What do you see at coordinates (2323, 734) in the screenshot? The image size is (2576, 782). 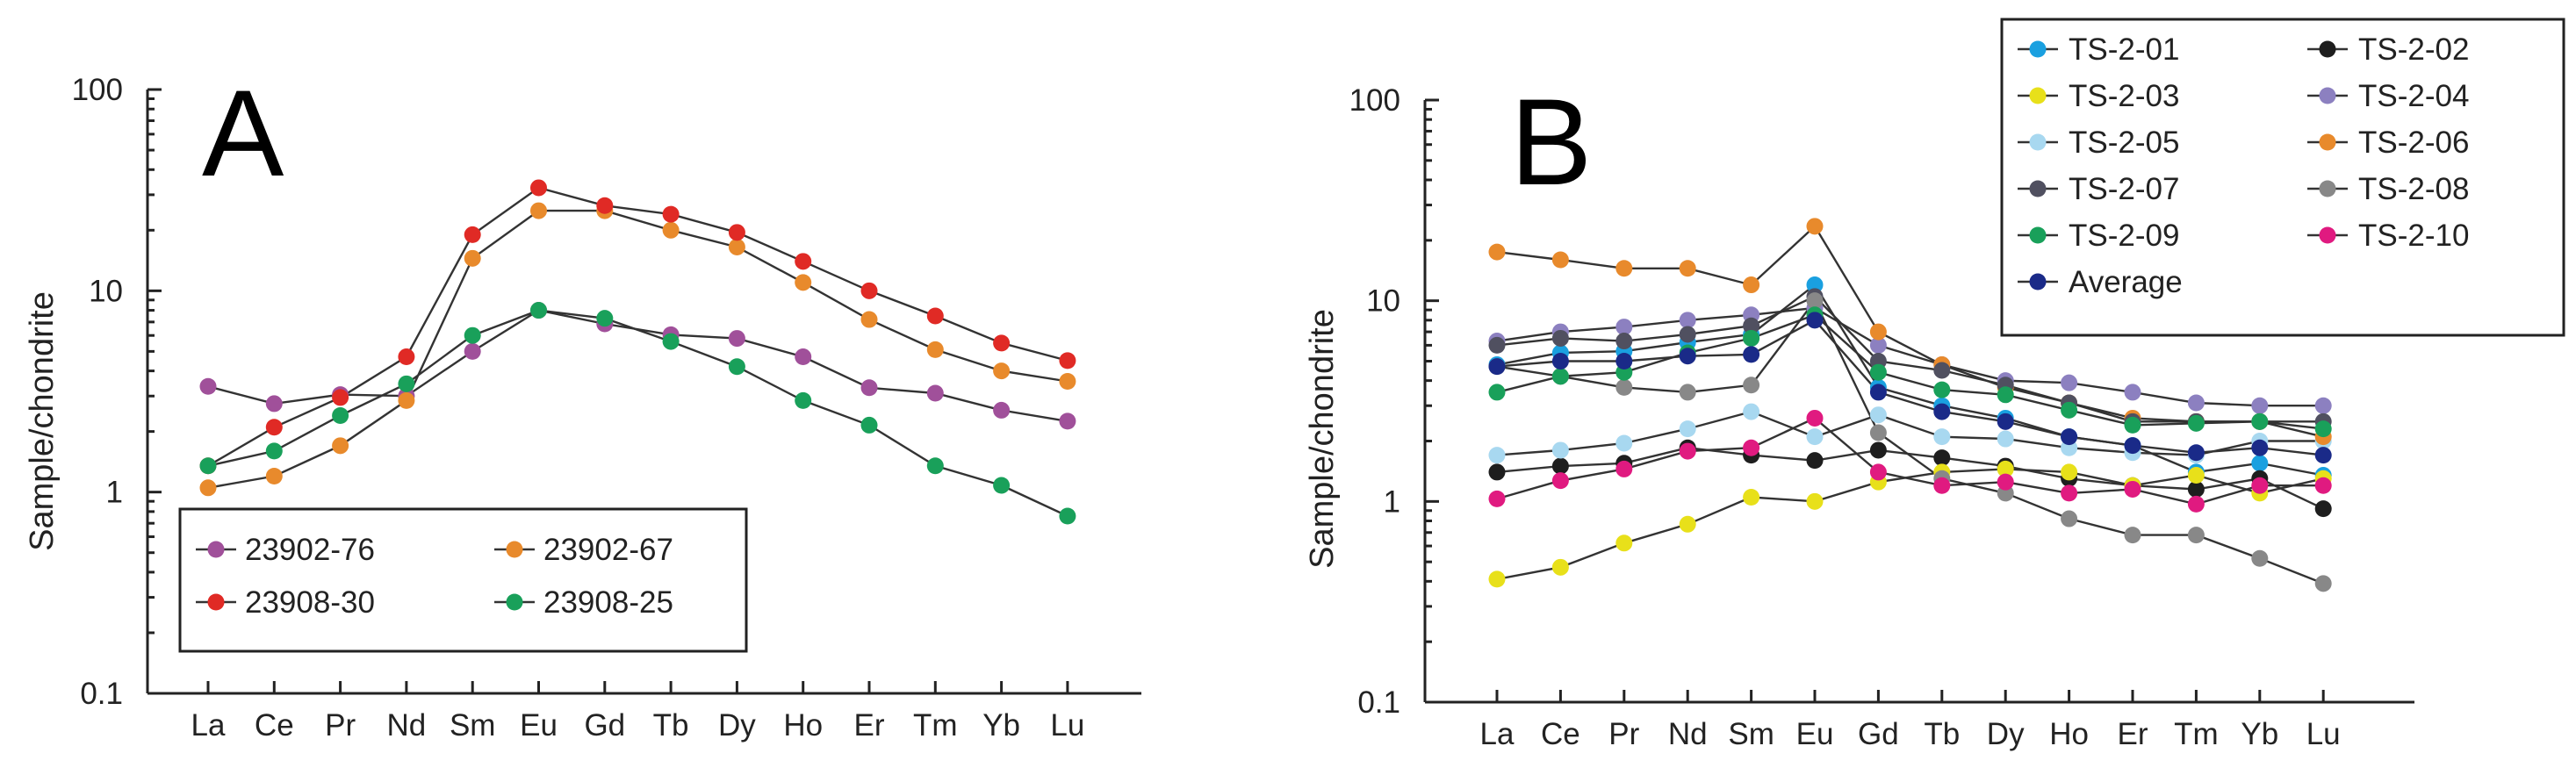 I see `panel-b-x-tick-label: Lu` at bounding box center [2323, 734].